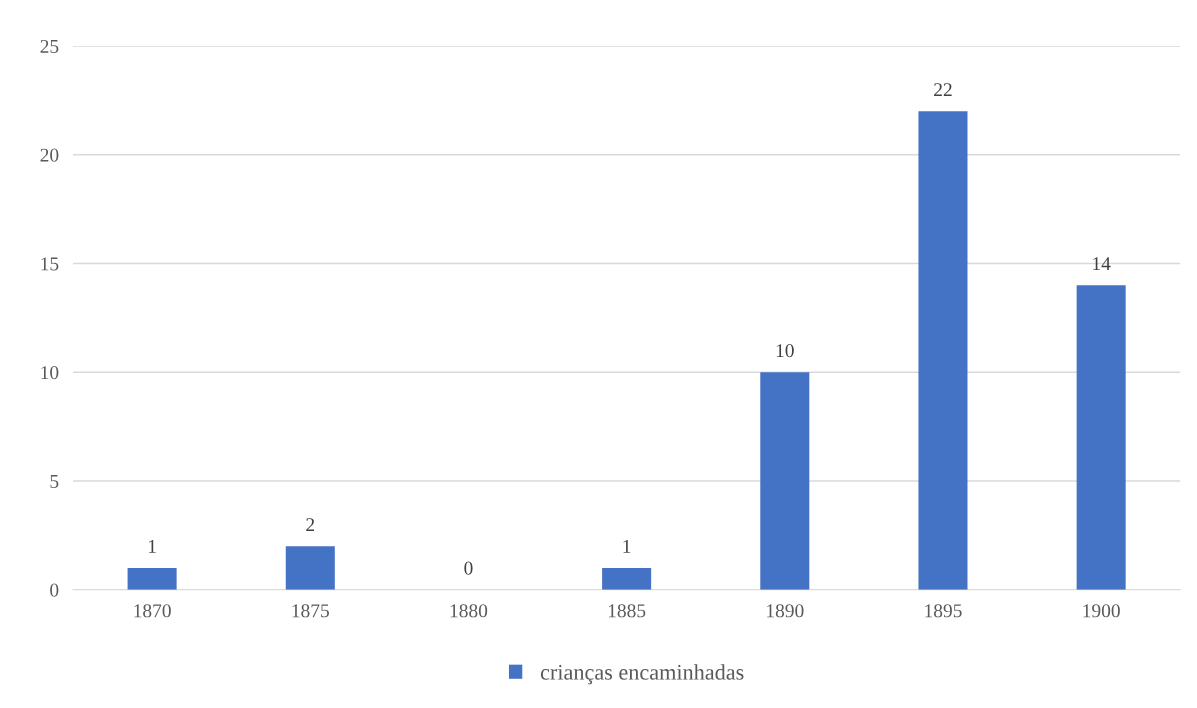 This screenshot has width=1197, height=708. I want to click on data-label: 14, so click(1102, 264).